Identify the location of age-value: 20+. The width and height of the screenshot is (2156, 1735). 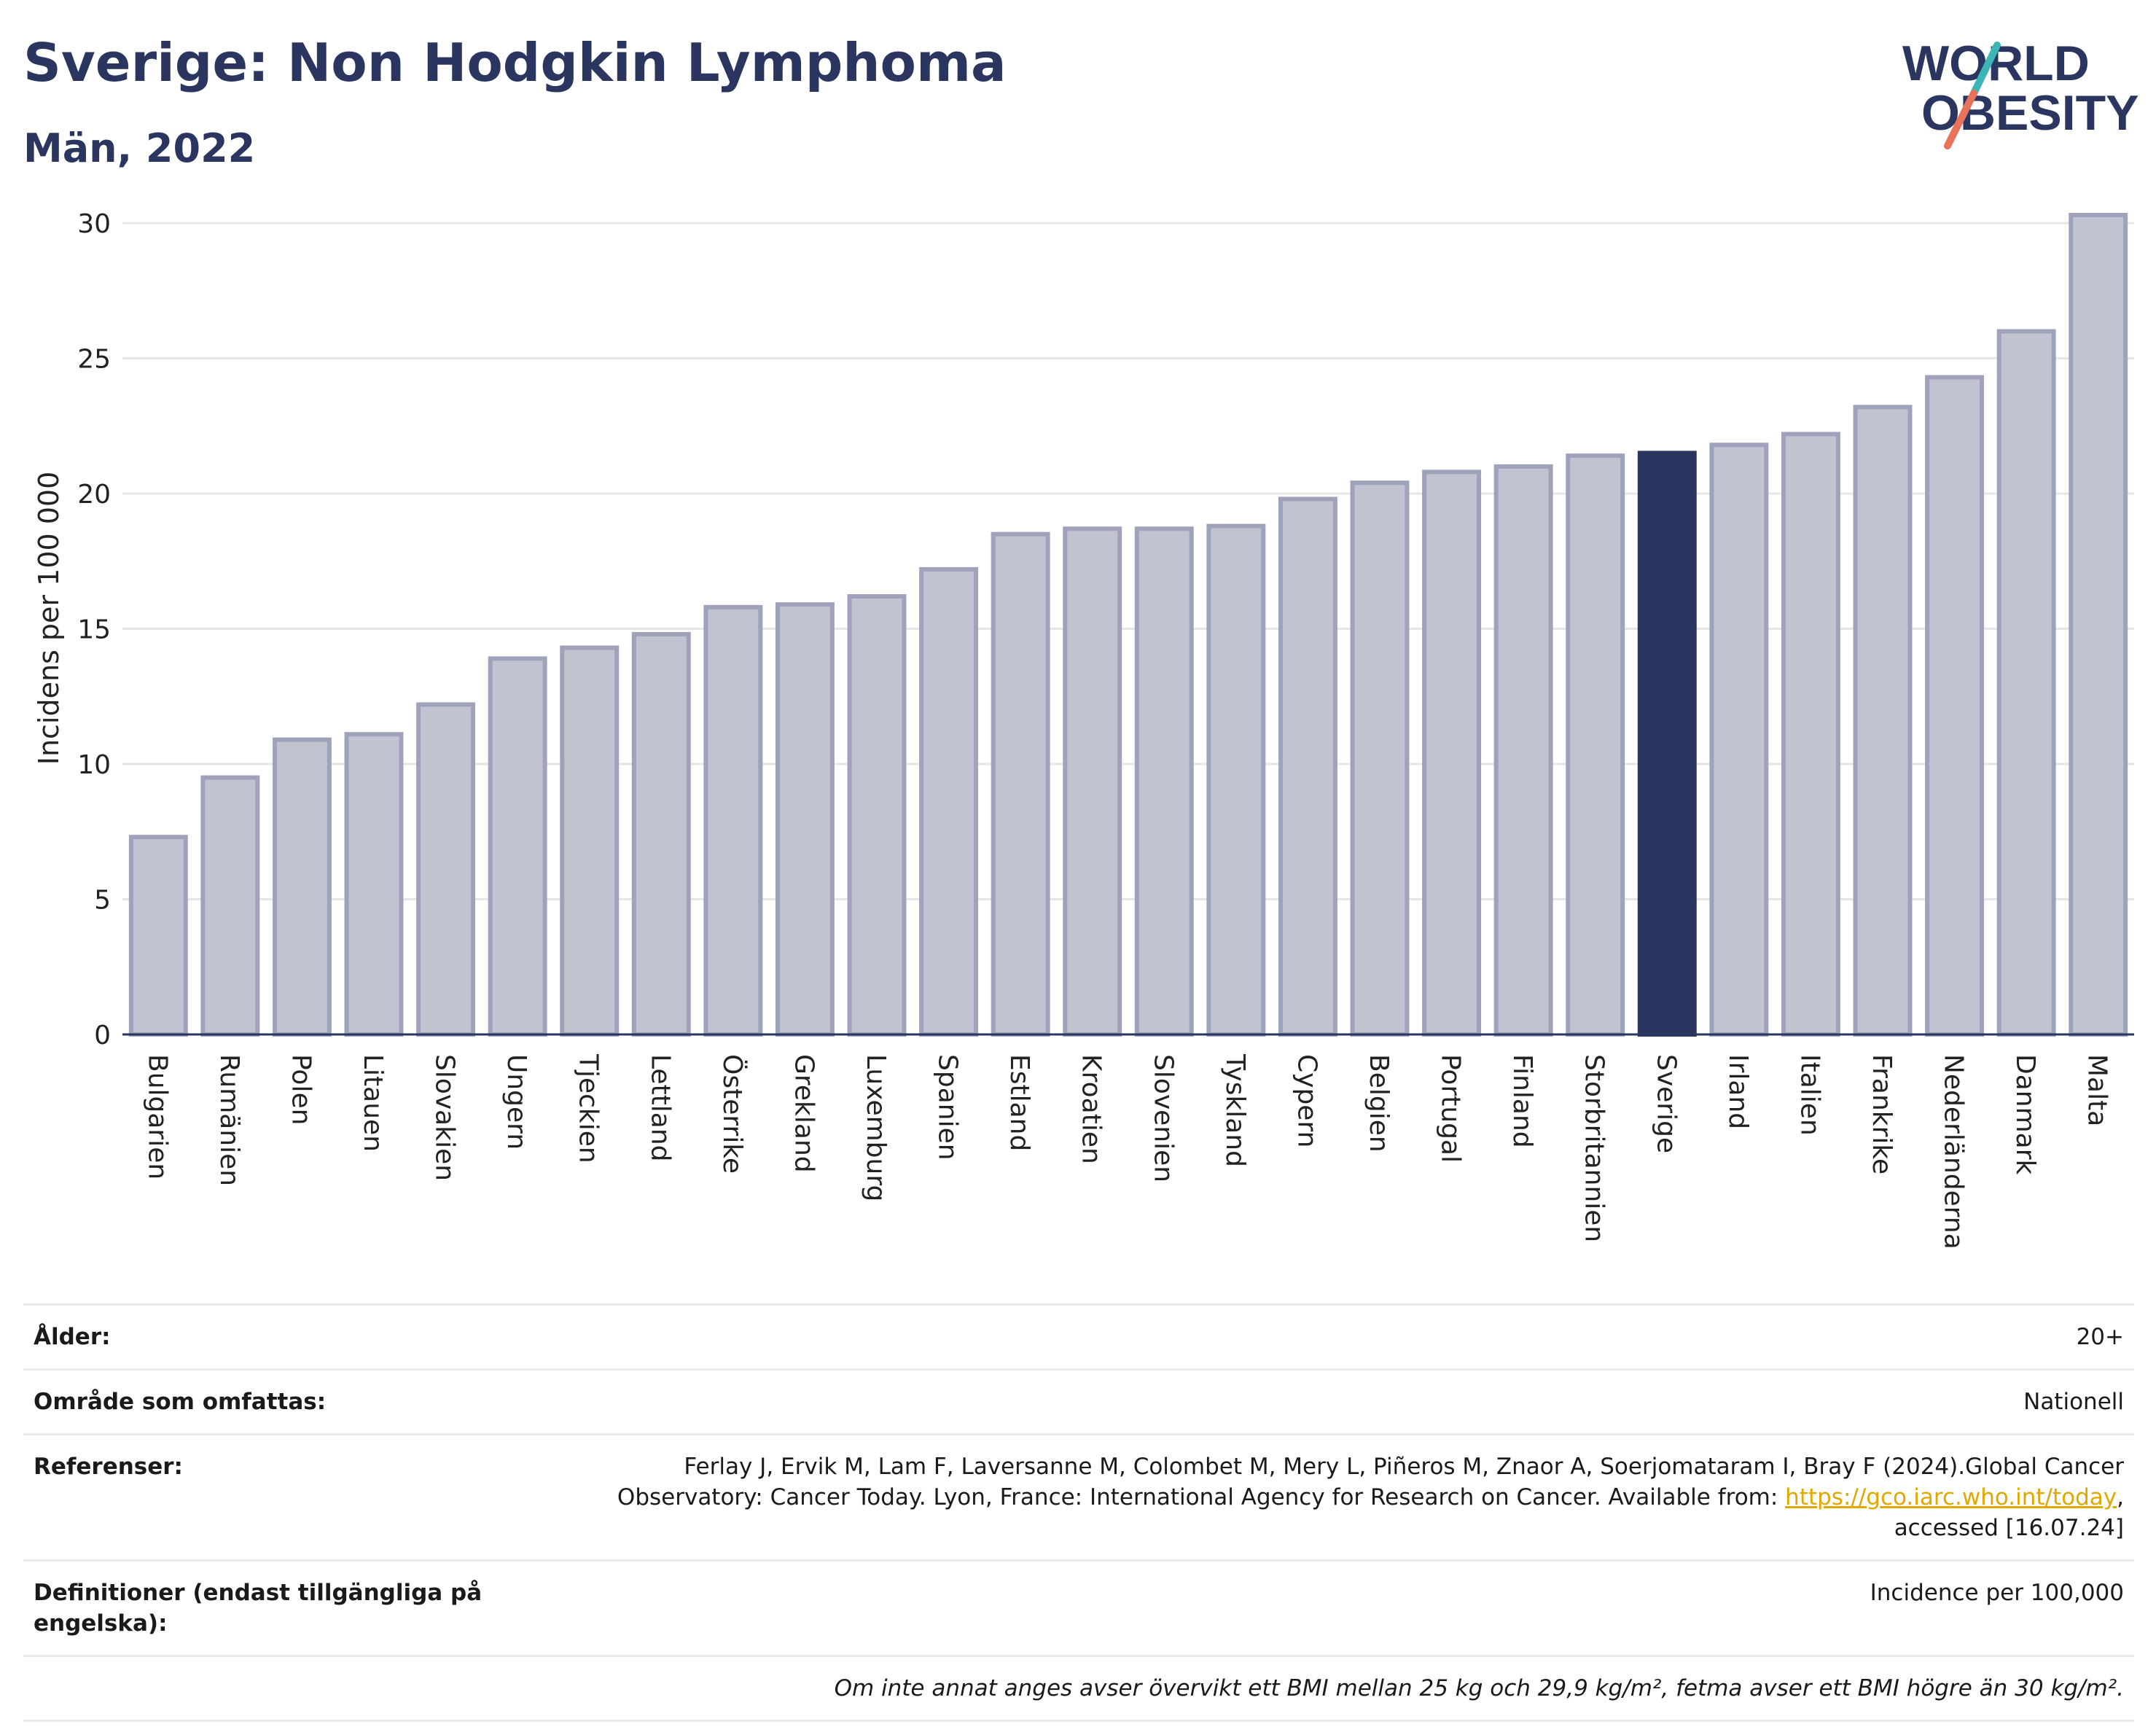
(2100, 1337).